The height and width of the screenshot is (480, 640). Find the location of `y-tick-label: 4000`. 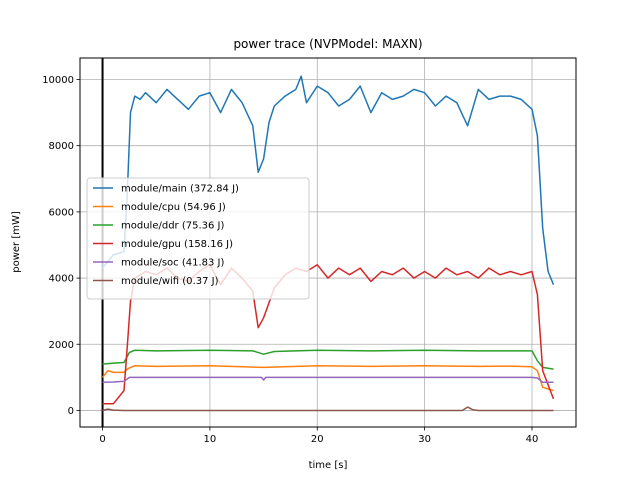

y-tick-label: 4000 is located at coordinates (61, 279).